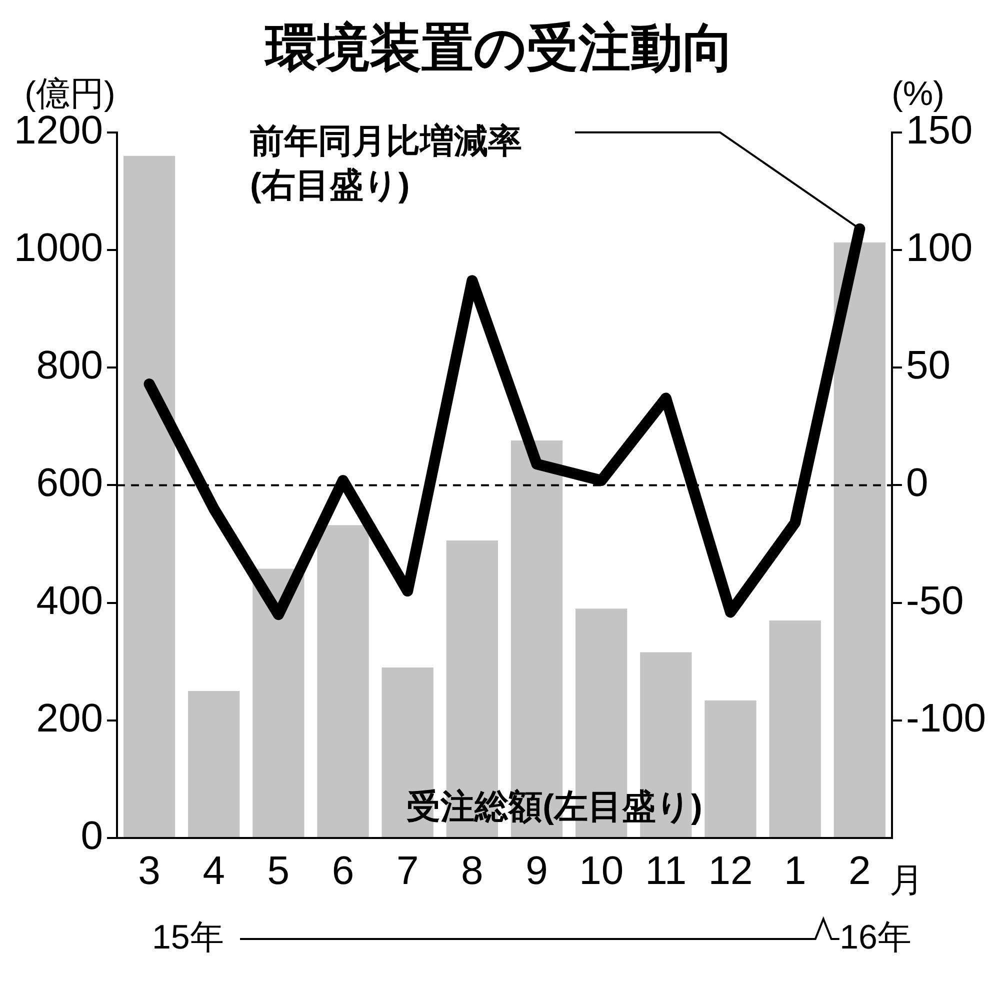 This screenshot has width=1000, height=1000. What do you see at coordinates (343, 871) in the screenshot?
I see `x-tick-label: 6` at bounding box center [343, 871].